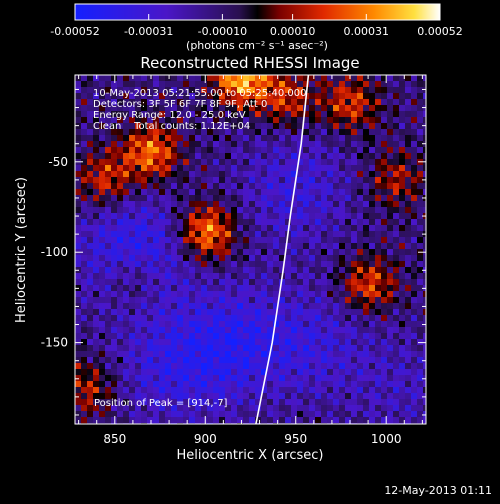 The width and height of the screenshot is (500, 504). Describe the element at coordinates (293, 31) in the screenshot. I see `colorbar-tick-label: 0.00010` at that location.